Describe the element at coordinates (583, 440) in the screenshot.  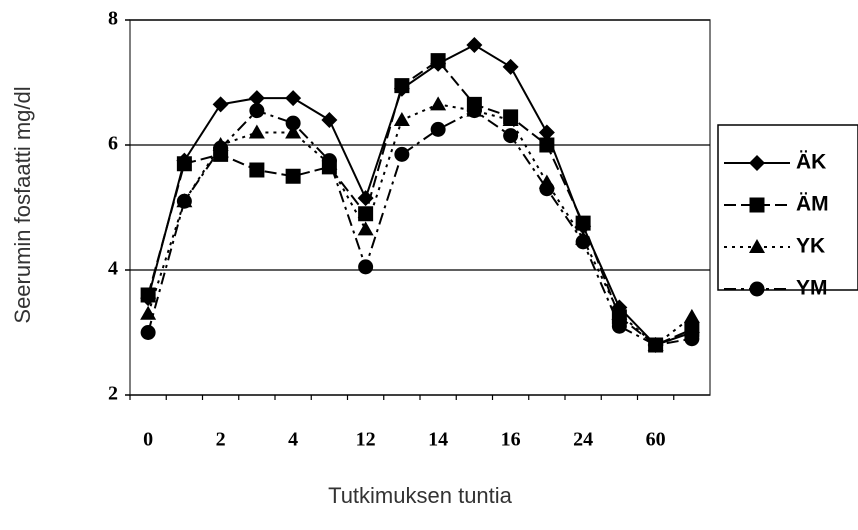
I see `x-tick-label: 24` at that location.